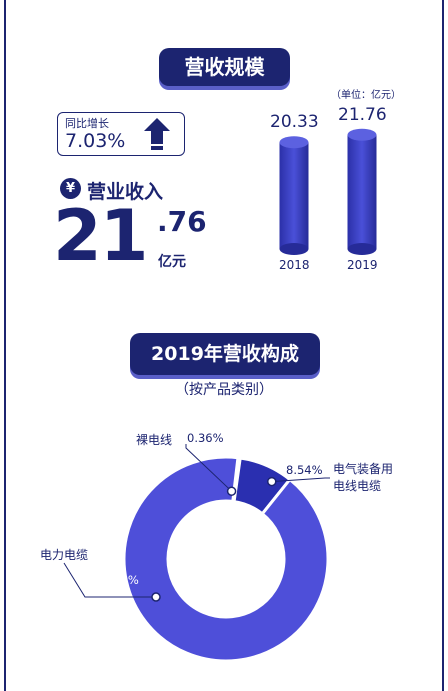 This screenshot has width=448, height=691. Describe the element at coordinates (70, 188) in the screenshot. I see `yen-icon: ¥` at that location.